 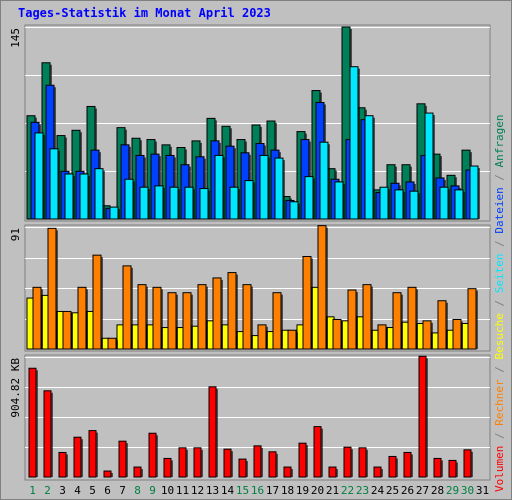 I want to click on x-tick-label: 2, so click(x=47, y=490).